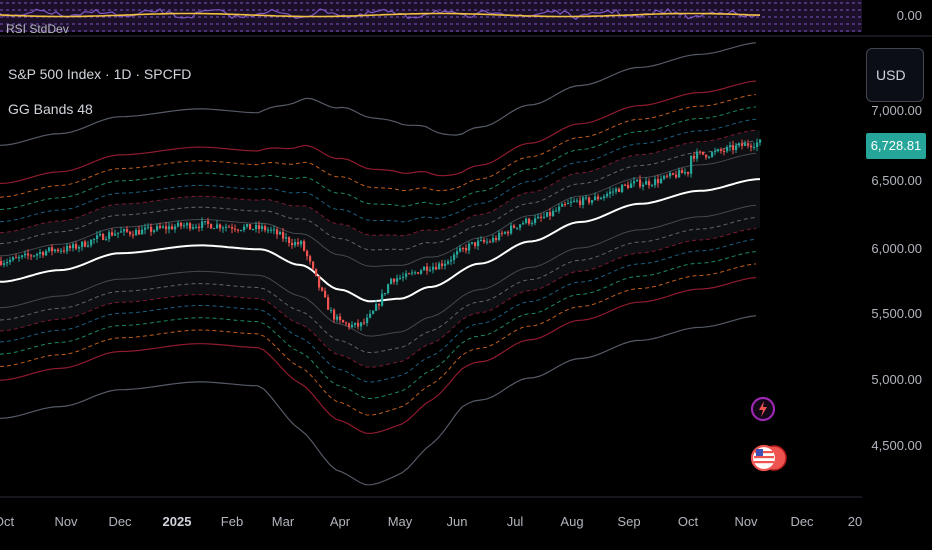 The width and height of the screenshot is (932, 550). What do you see at coordinates (515, 521) in the screenshot?
I see `time-tick: Jul` at bounding box center [515, 521].